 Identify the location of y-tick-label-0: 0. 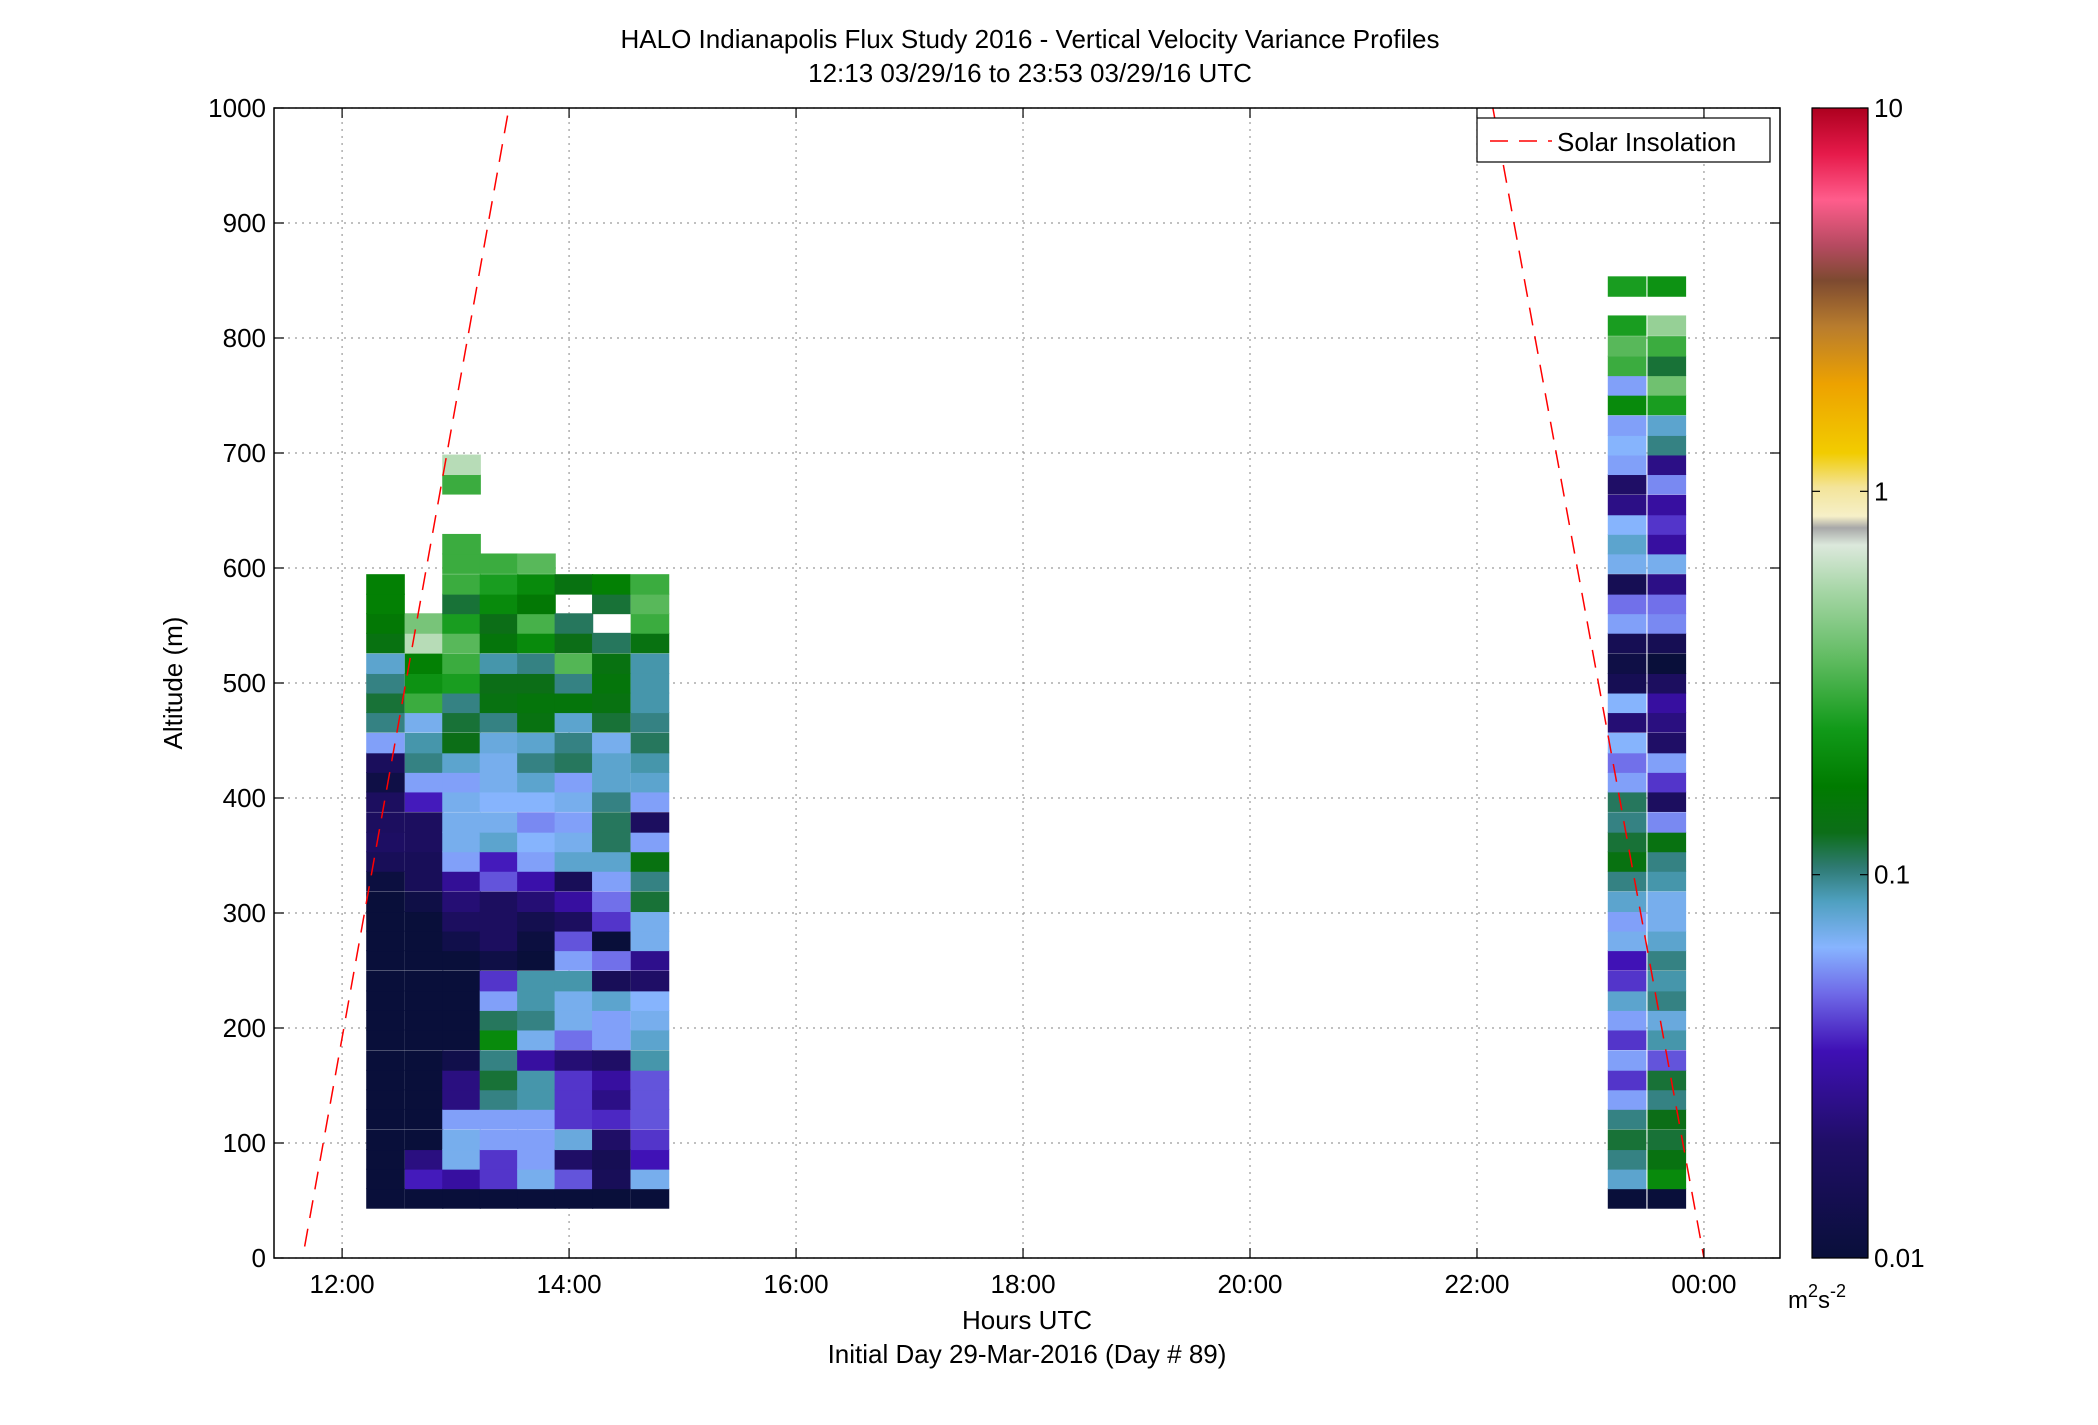
(259, 1258).